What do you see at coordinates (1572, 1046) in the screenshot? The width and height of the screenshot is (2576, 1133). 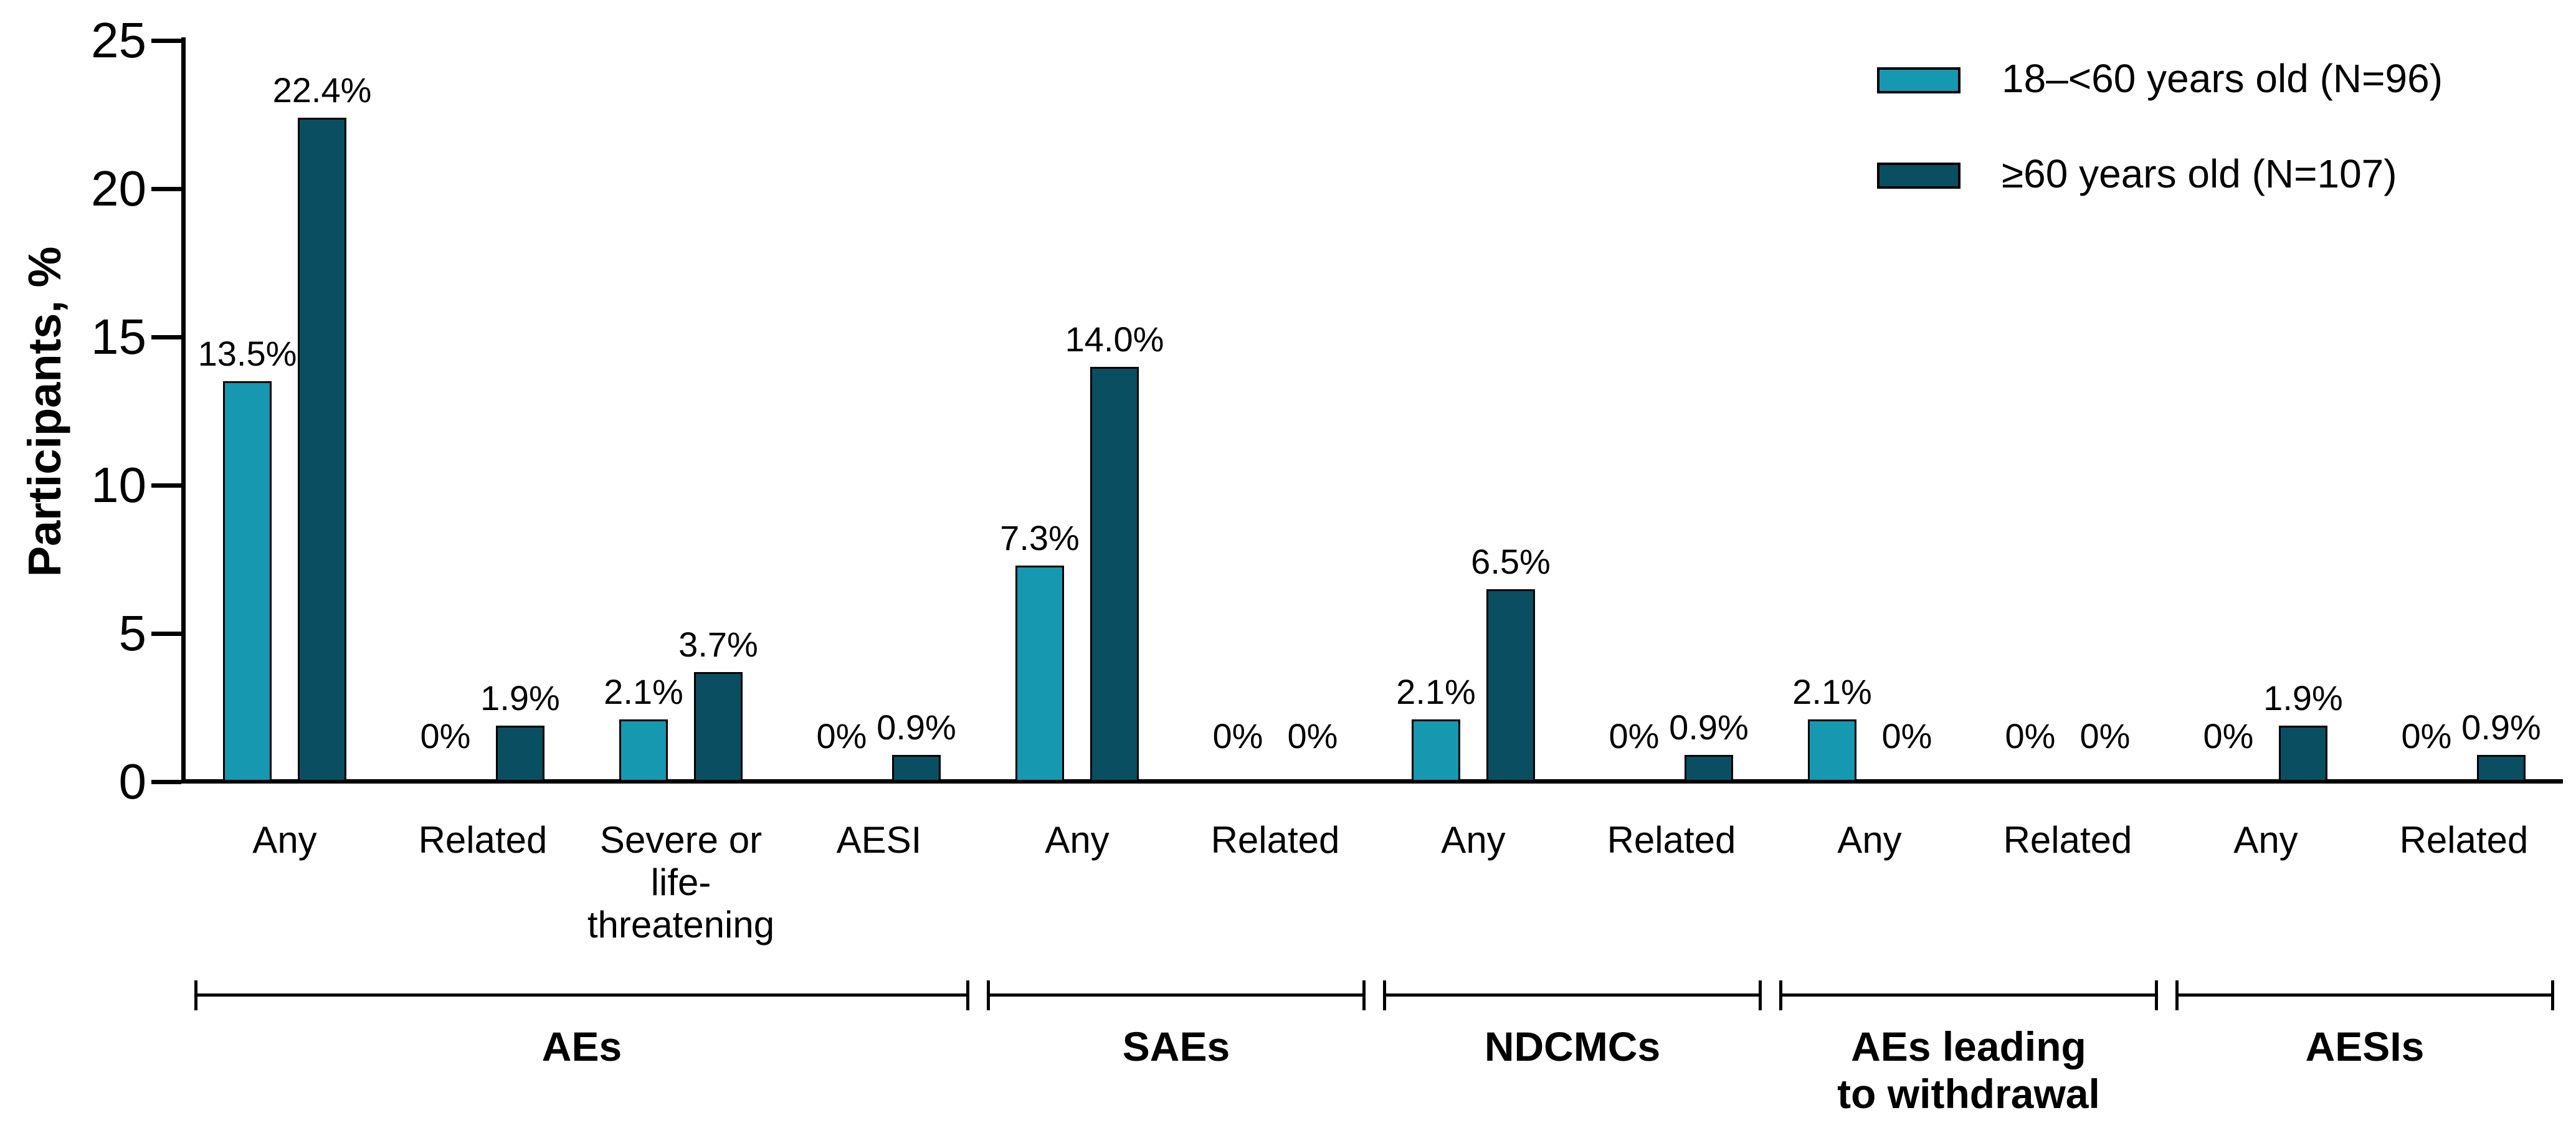 I see `group-label: NDCMCs` at bounding box center [1572, 1046].